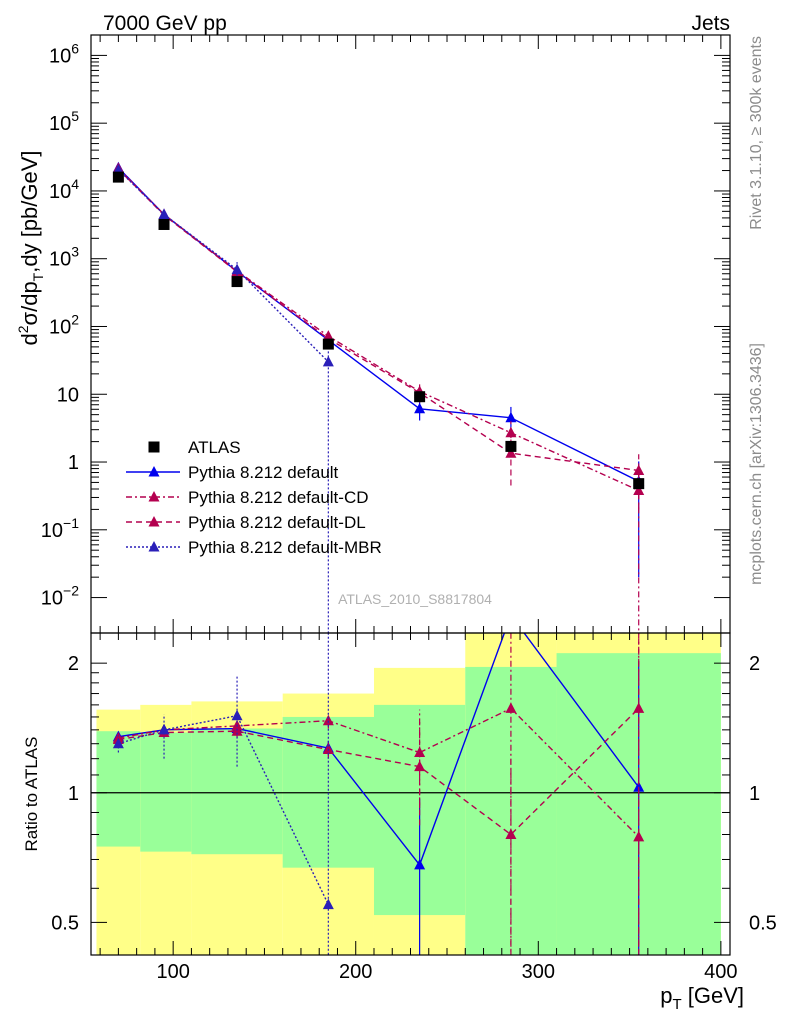  What do you see at coordinates (263, 472) in the screenshot?
I see `legend-label-default: Pythia 8.212 default` at bounding box center [263, 472].